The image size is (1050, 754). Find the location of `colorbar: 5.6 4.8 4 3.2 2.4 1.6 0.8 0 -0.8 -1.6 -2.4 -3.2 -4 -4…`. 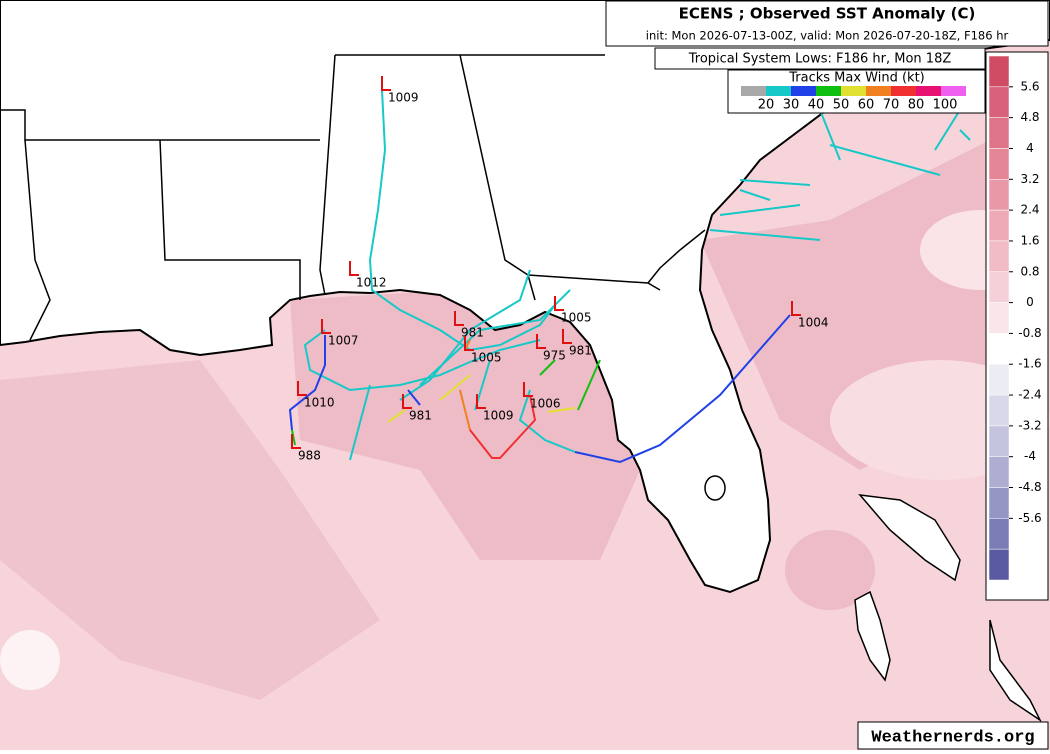

colorbar: 5.6 4.8 4 3.2 2.4 1.6 0.8 0 -0.8 -1.6 -2.4 -3.2 -4 -4… is located at coordinates (1017, 326).